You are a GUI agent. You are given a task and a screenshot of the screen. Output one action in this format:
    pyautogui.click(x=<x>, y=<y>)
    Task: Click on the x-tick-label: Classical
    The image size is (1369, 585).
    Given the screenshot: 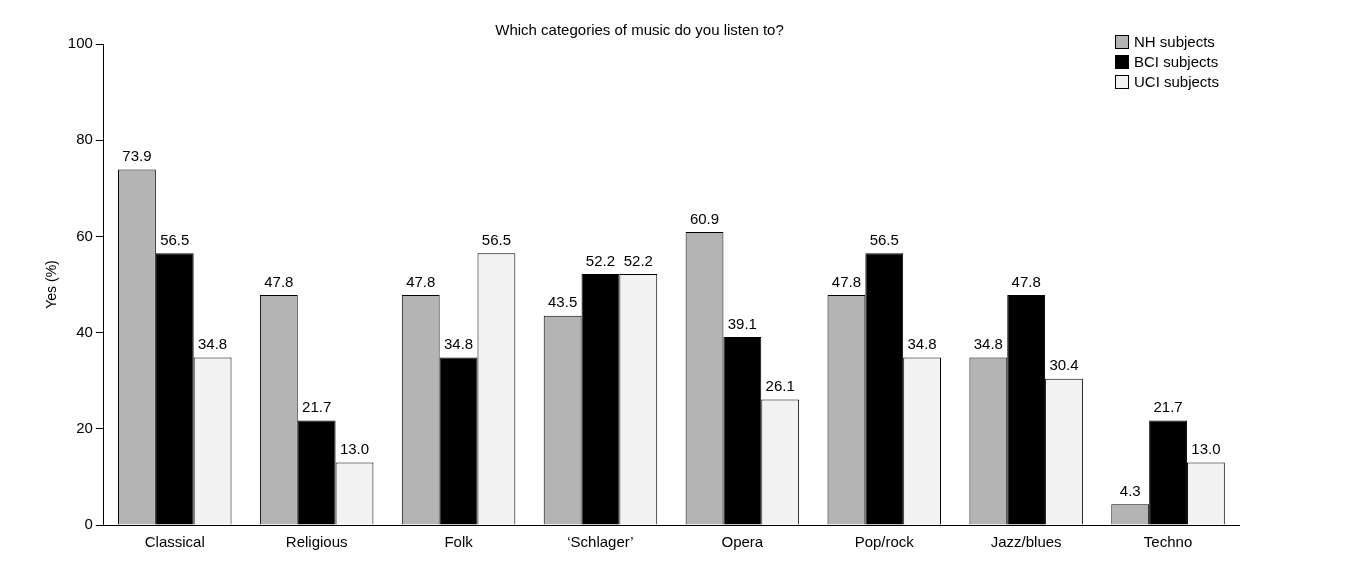 What is the action you would take?
    pyautogui.click(x=174, y=542)
    